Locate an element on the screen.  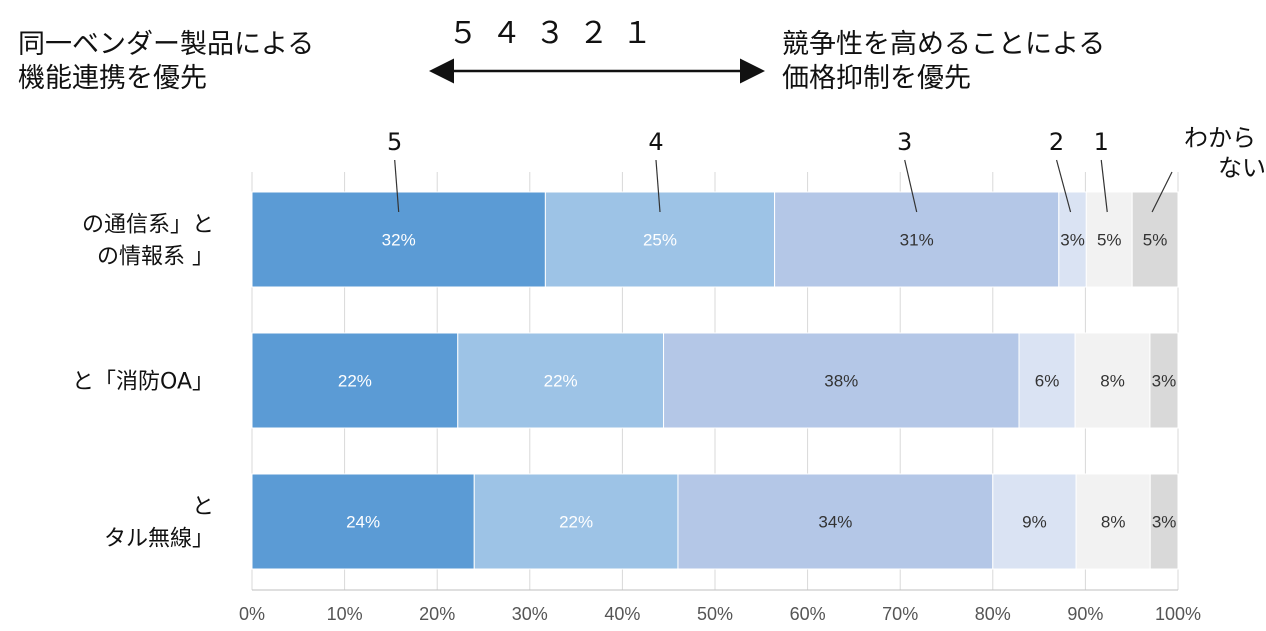
legend-label: ない is located at coordinates (1242, 168).